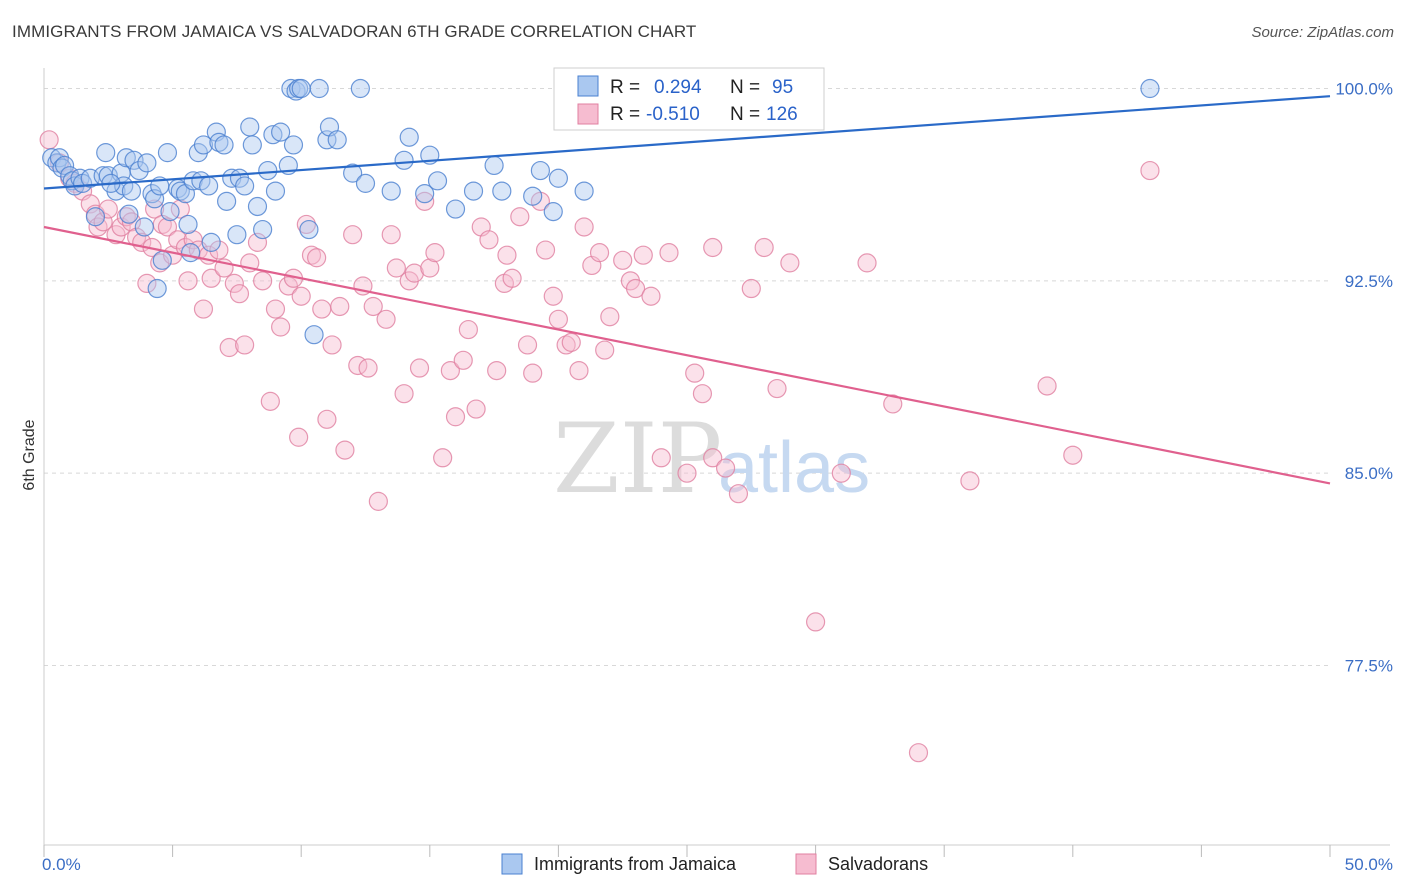 The width and height of the screenshot is (1406, 892). Describe the element at coordinates (1364, 89) in the screenshot. I see `y-tick-label: 100.0%` at that location.